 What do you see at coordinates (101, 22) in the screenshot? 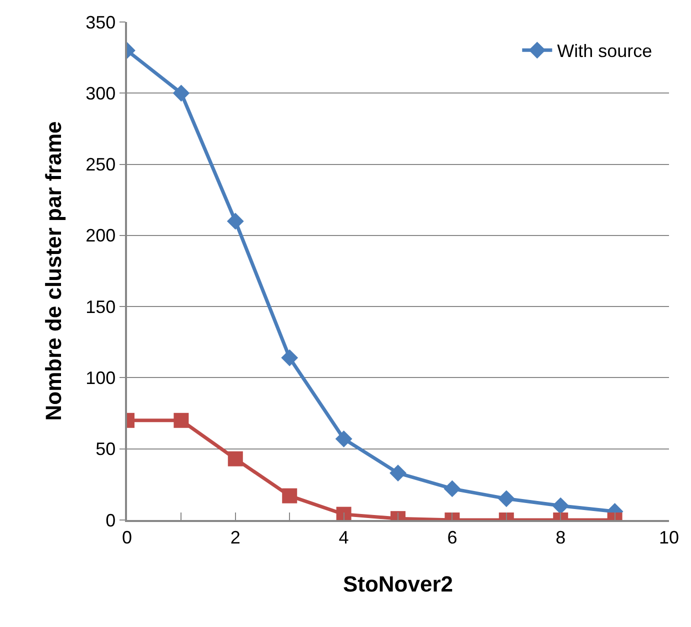
I see `y-tick-label: 350` at bounding box center [101, 22].